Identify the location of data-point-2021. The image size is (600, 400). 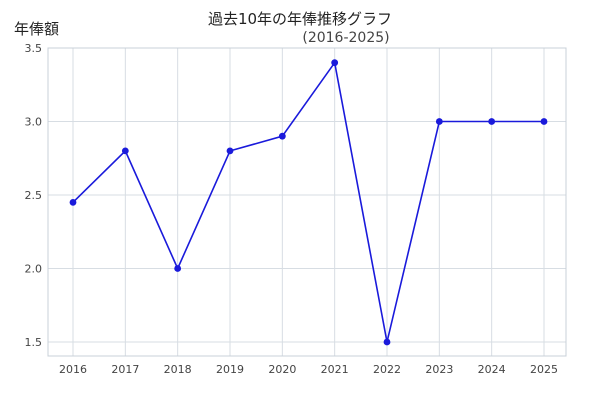
(335, 63).